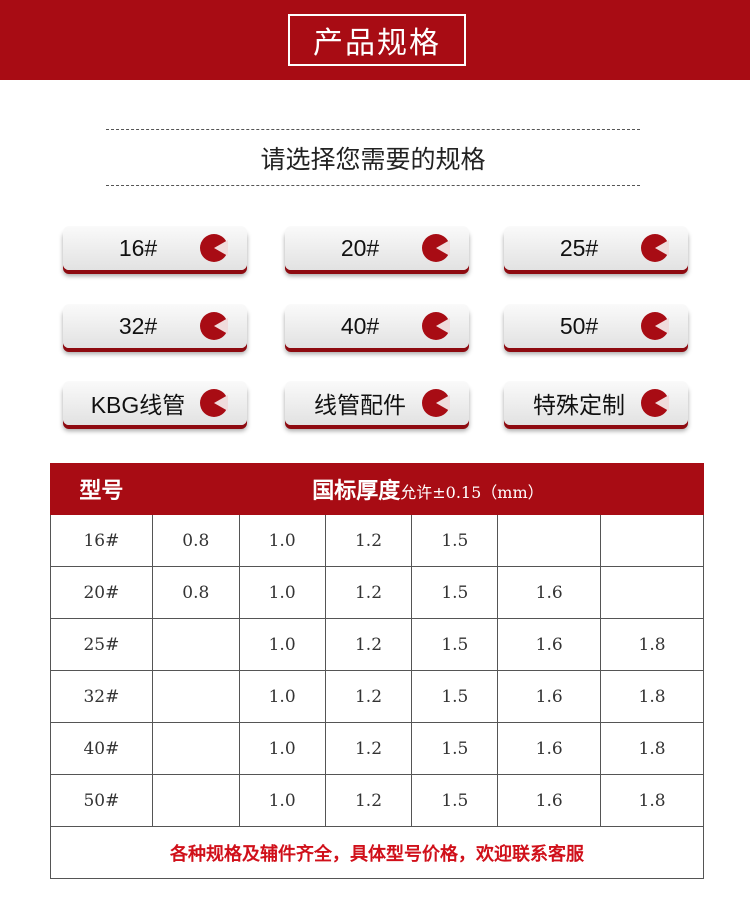  I want to click on spec-button: 25#, so click(596, 248).